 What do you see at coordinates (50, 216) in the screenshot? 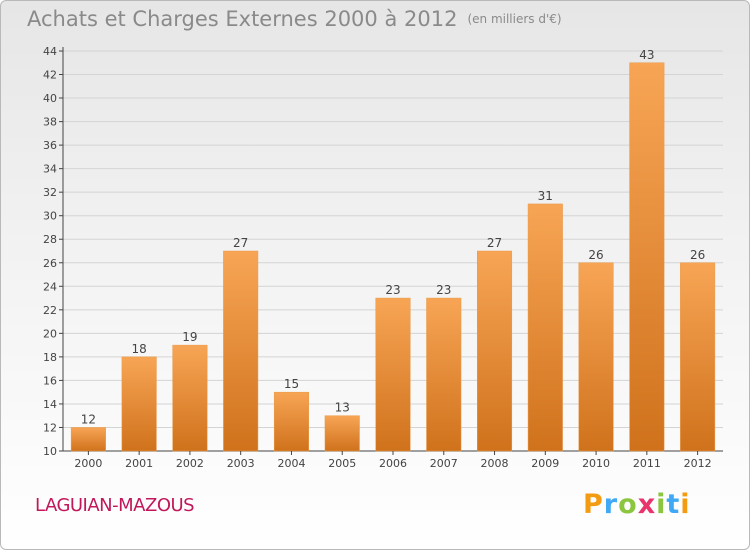
I see `y-tick-label: 30` at bounding box center [50, 216].